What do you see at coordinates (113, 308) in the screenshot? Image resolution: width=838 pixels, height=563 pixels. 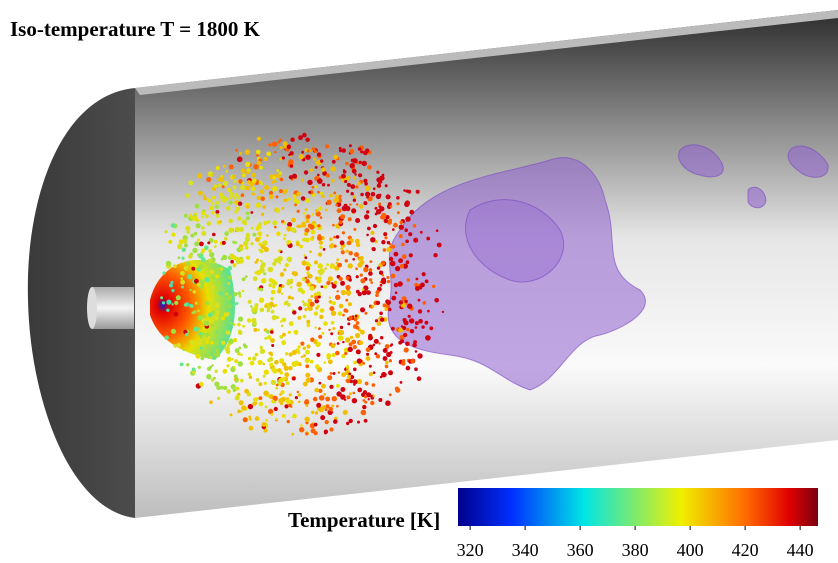 I see `injector` at bounding box center [113, 308].